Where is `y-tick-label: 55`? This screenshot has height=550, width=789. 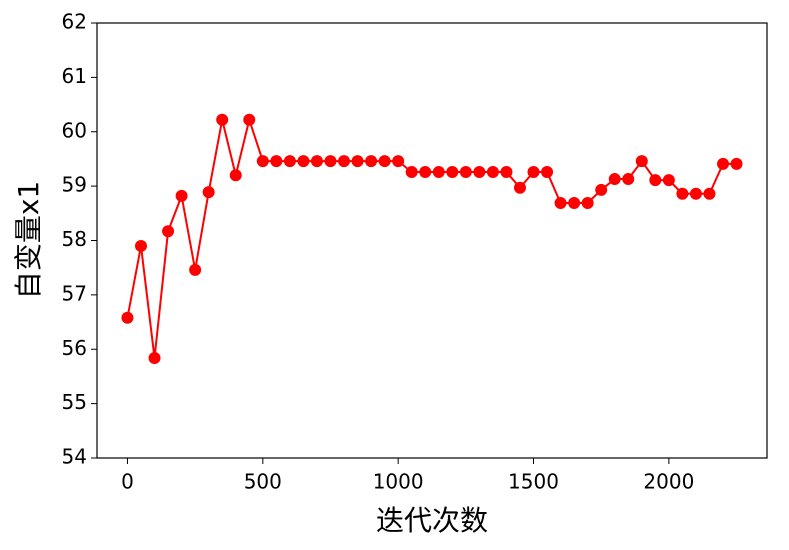
y-tick-label: 55 is located at coordinates (74, 402).